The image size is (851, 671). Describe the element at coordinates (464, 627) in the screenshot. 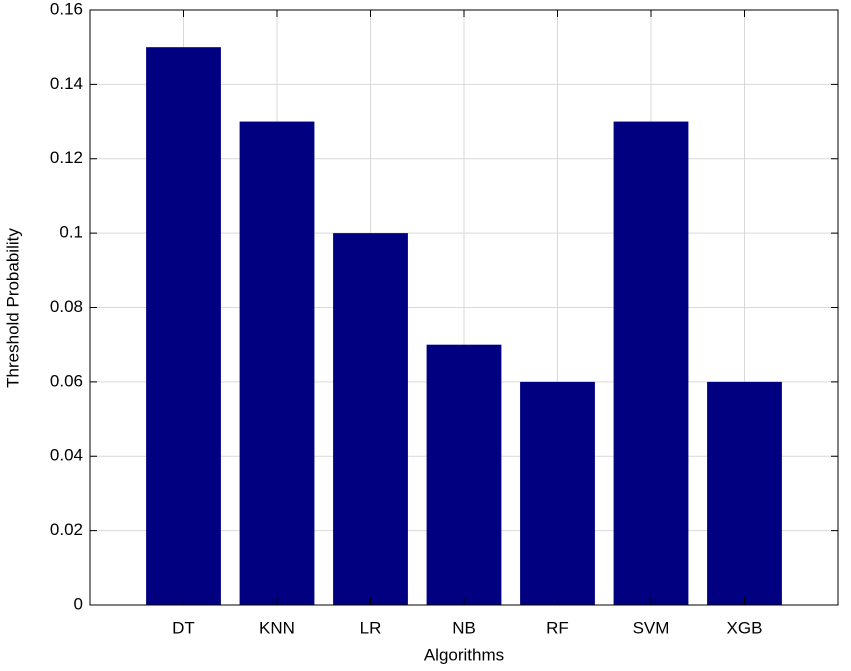

I see `x-tick-label: NB` at that location.